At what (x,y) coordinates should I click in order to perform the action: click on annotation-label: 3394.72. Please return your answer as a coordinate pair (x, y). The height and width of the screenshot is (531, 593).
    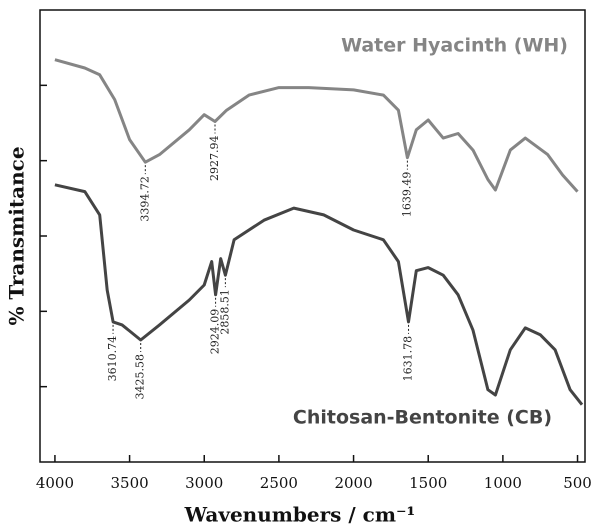
    Looking at the image, I should click on (144, 199).